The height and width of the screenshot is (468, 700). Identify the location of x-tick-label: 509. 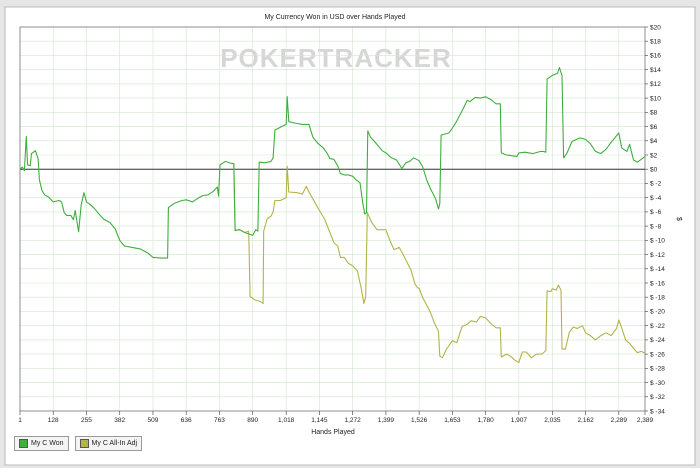
(153, 420).